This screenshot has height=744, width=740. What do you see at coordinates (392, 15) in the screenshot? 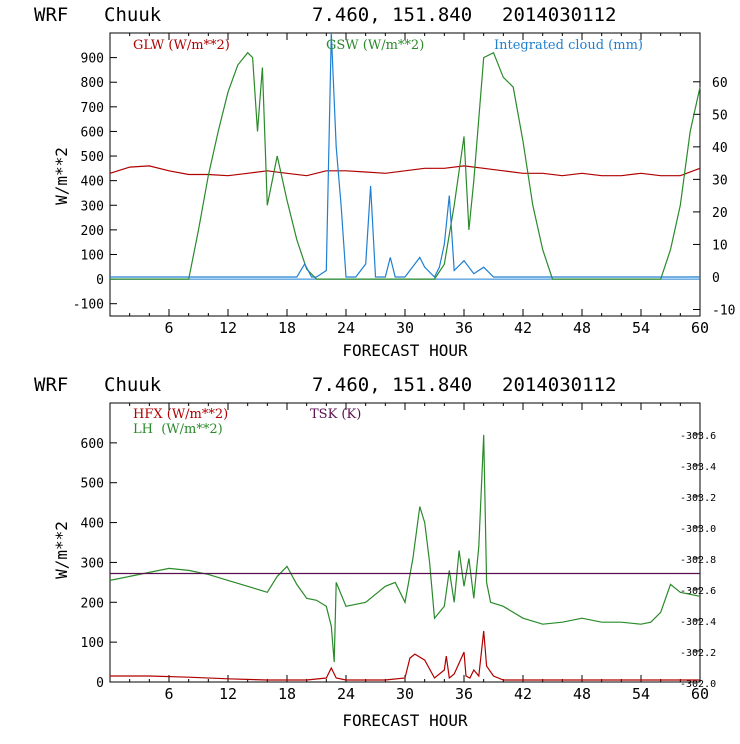
I see `chart1-coords: 7.460, 151.840` at bounding box center [392, 15].